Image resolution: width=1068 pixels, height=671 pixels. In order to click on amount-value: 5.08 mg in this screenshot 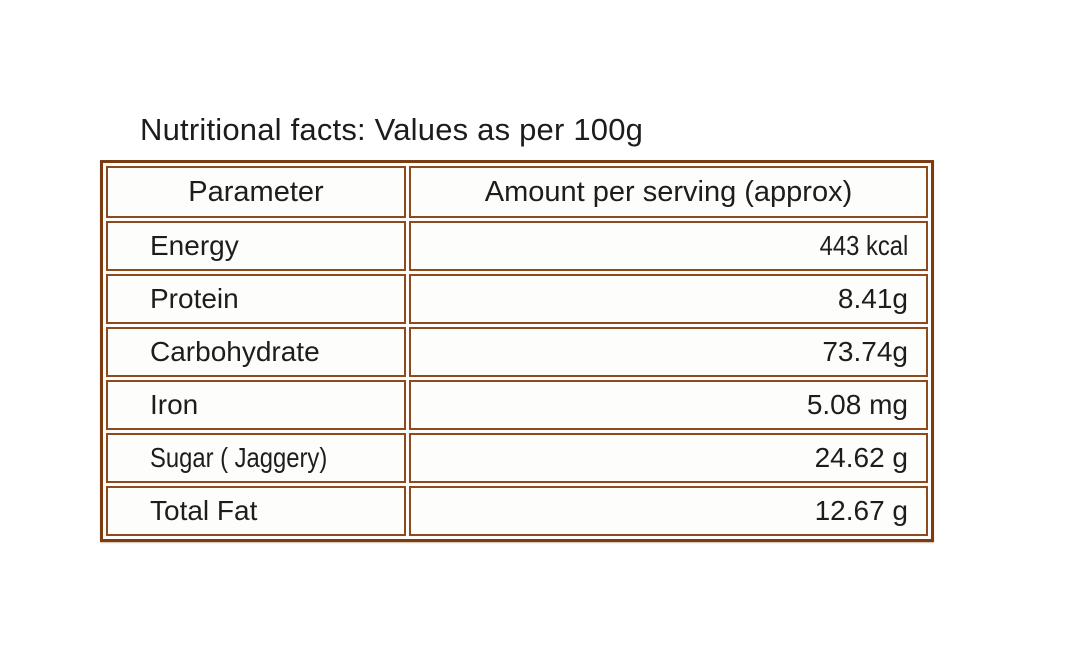, I will do `click(857, 404)`.